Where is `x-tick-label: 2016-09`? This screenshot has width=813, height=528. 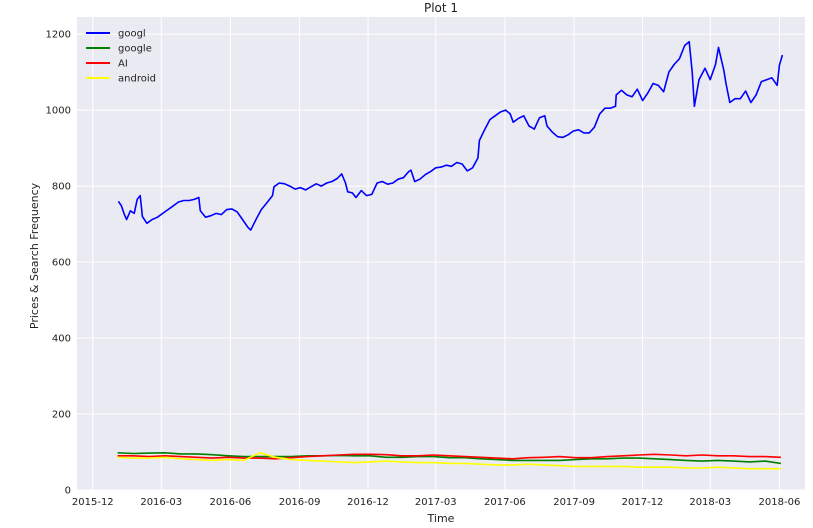
x-tick-label: 2016-09 is located at coordinates (300, 502).